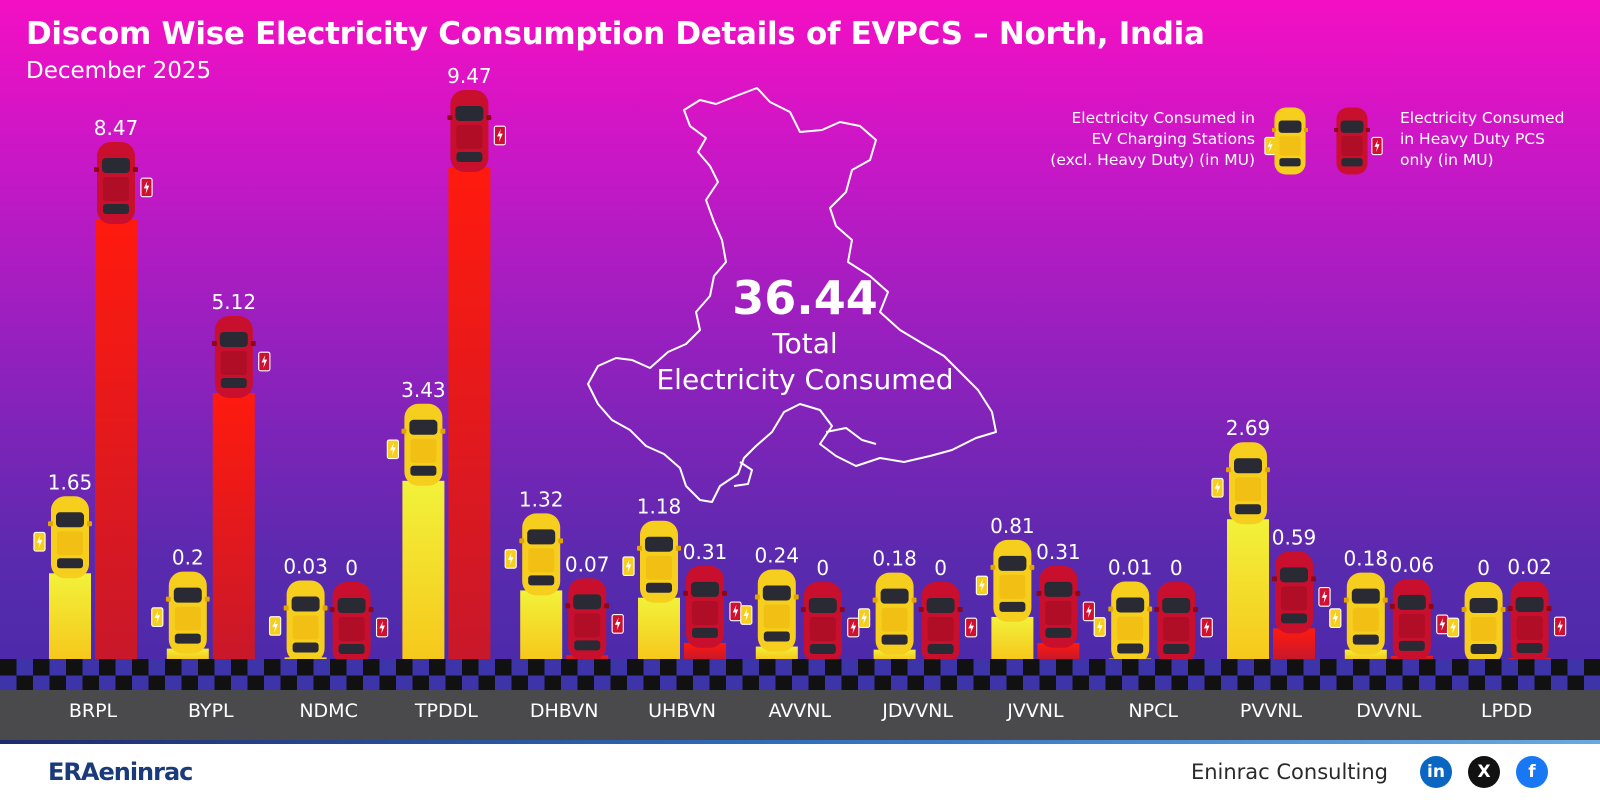  What do you see at coordinates (1058, 650) in the screenshot?
I see `bar-hd-jvvnl` at bounding box center [1058, 650].